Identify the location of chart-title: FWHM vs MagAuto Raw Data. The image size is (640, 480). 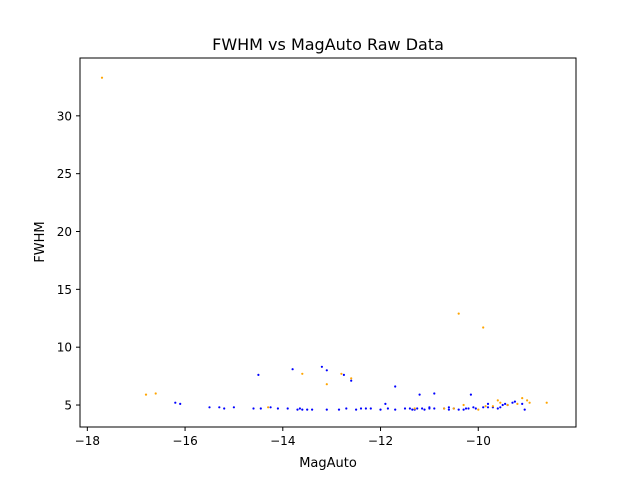
(328, 44).